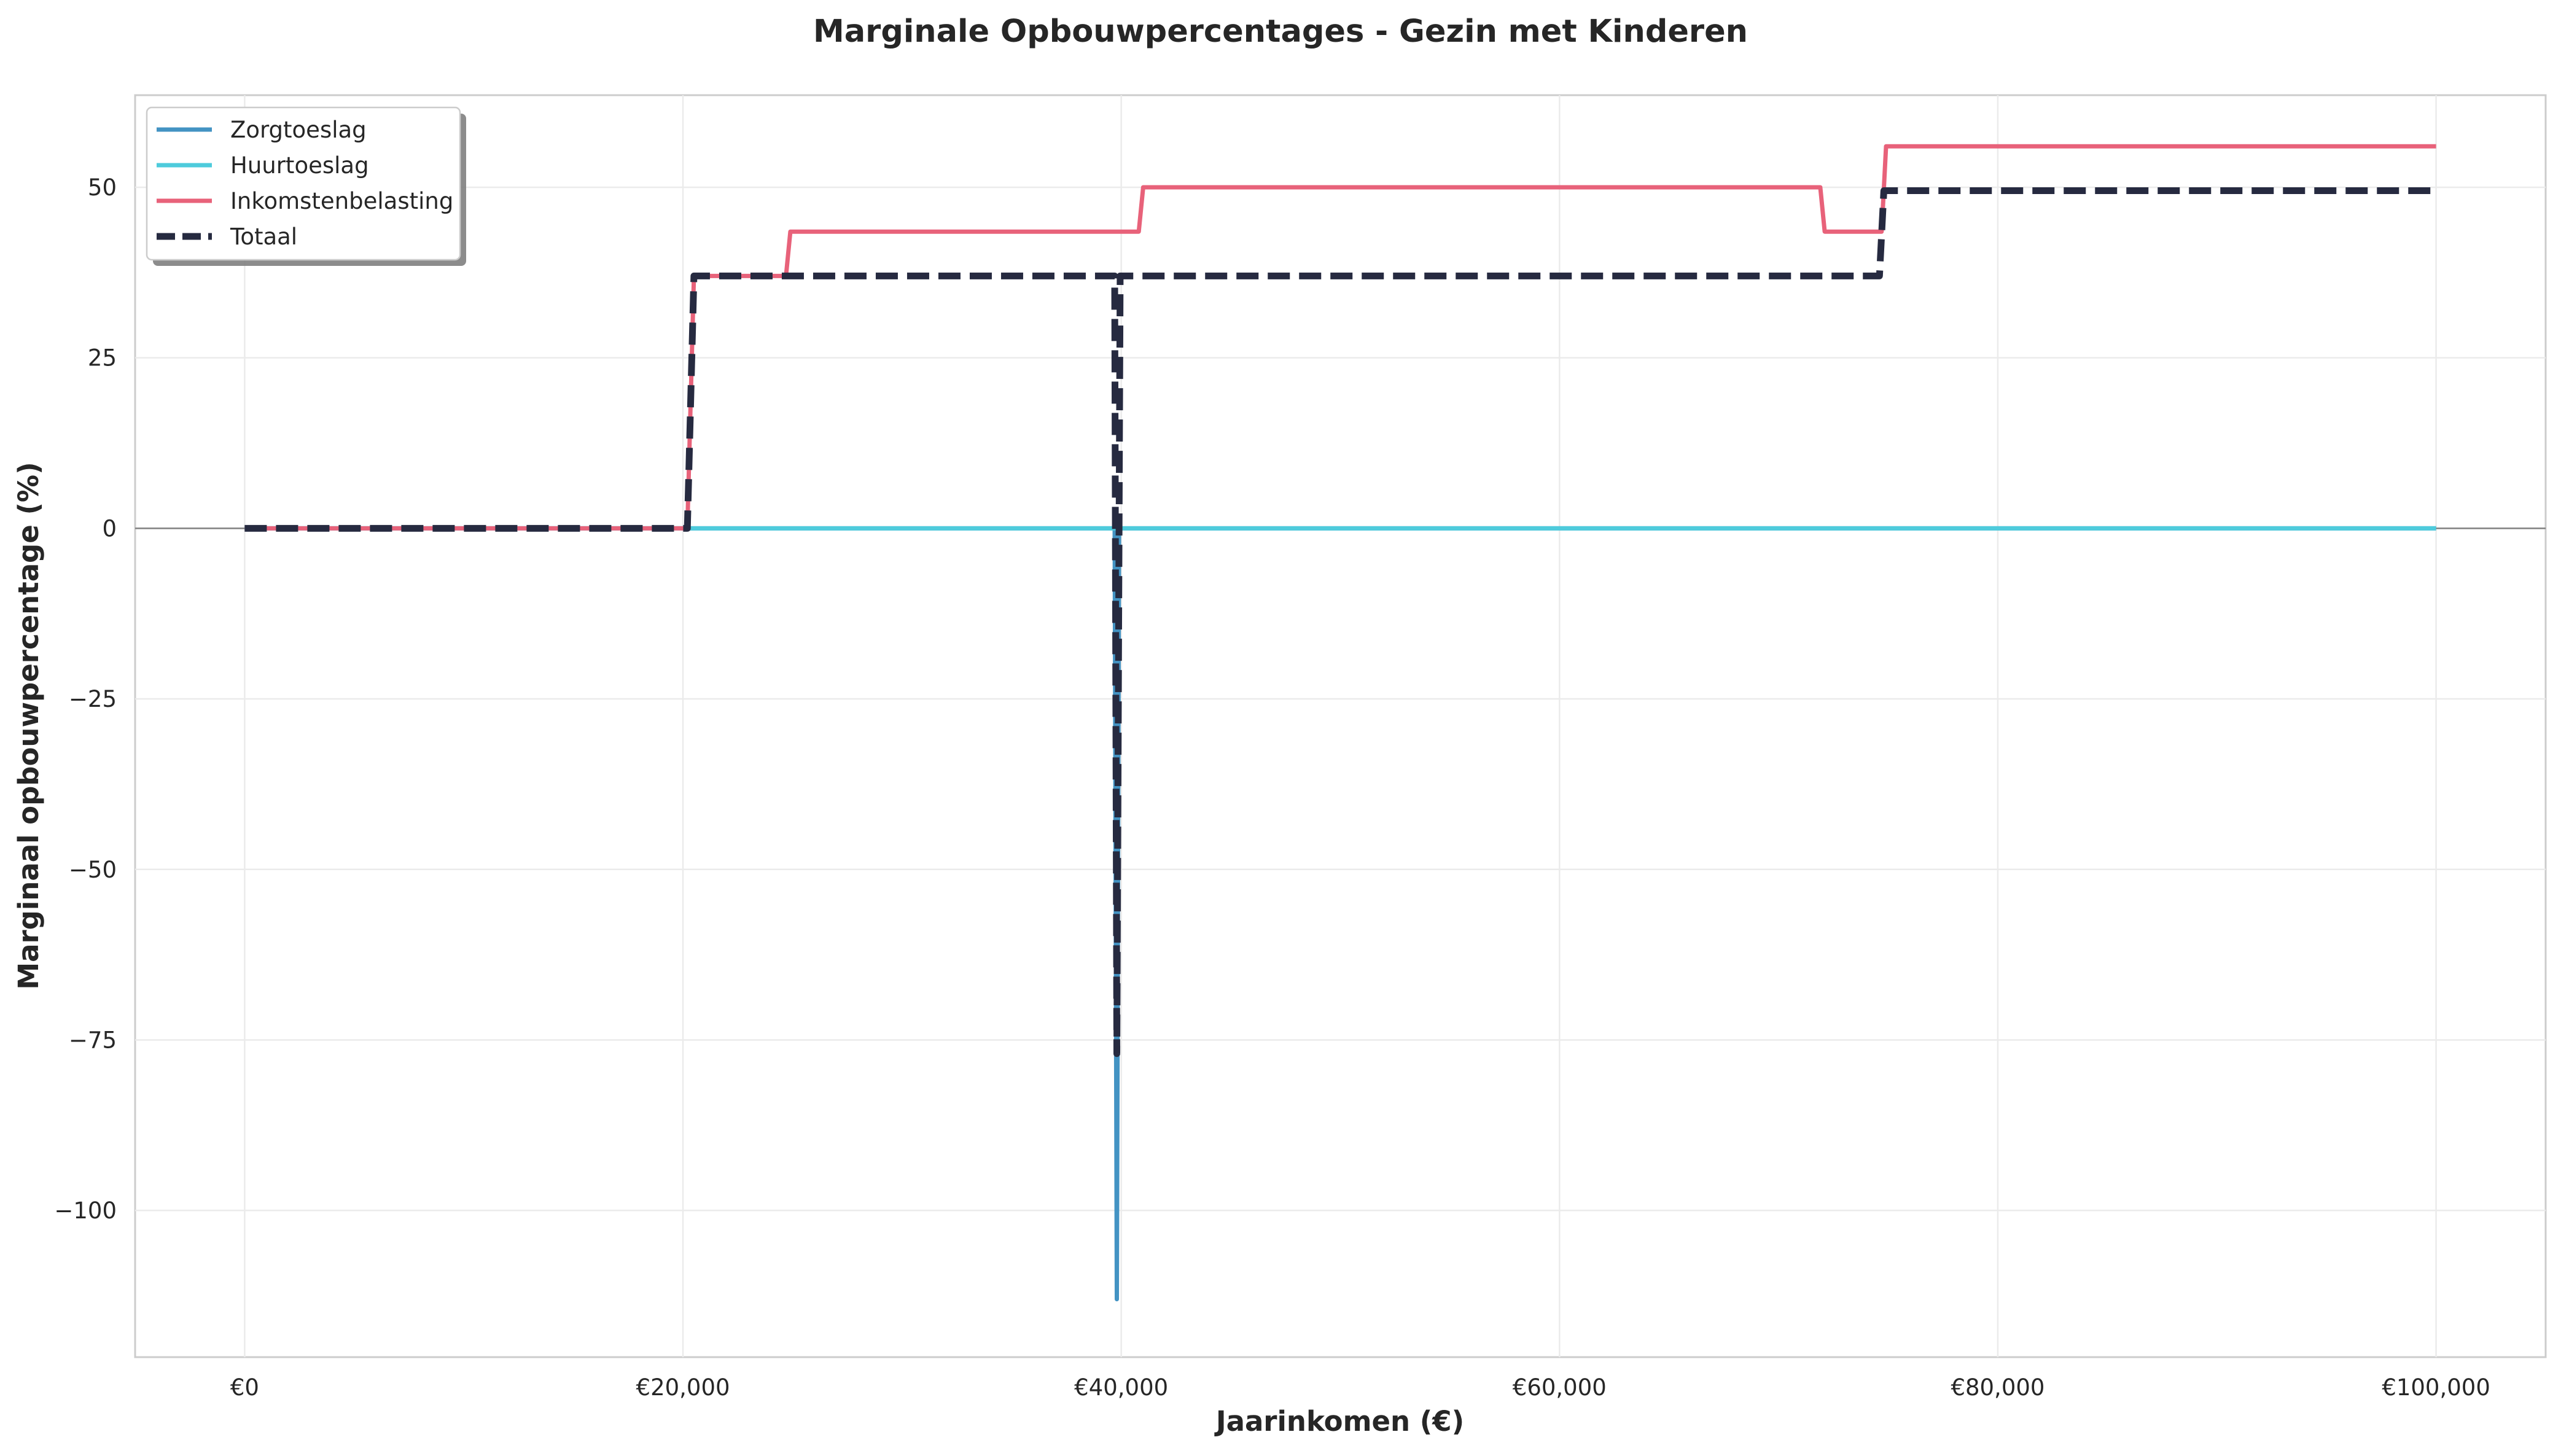 This screenshot has width=2561, height=1456. What do you see at coordinates (85, 1210) in the screenshot?
I see `y-tick-label: −100` at bounding box center [85, 1210].